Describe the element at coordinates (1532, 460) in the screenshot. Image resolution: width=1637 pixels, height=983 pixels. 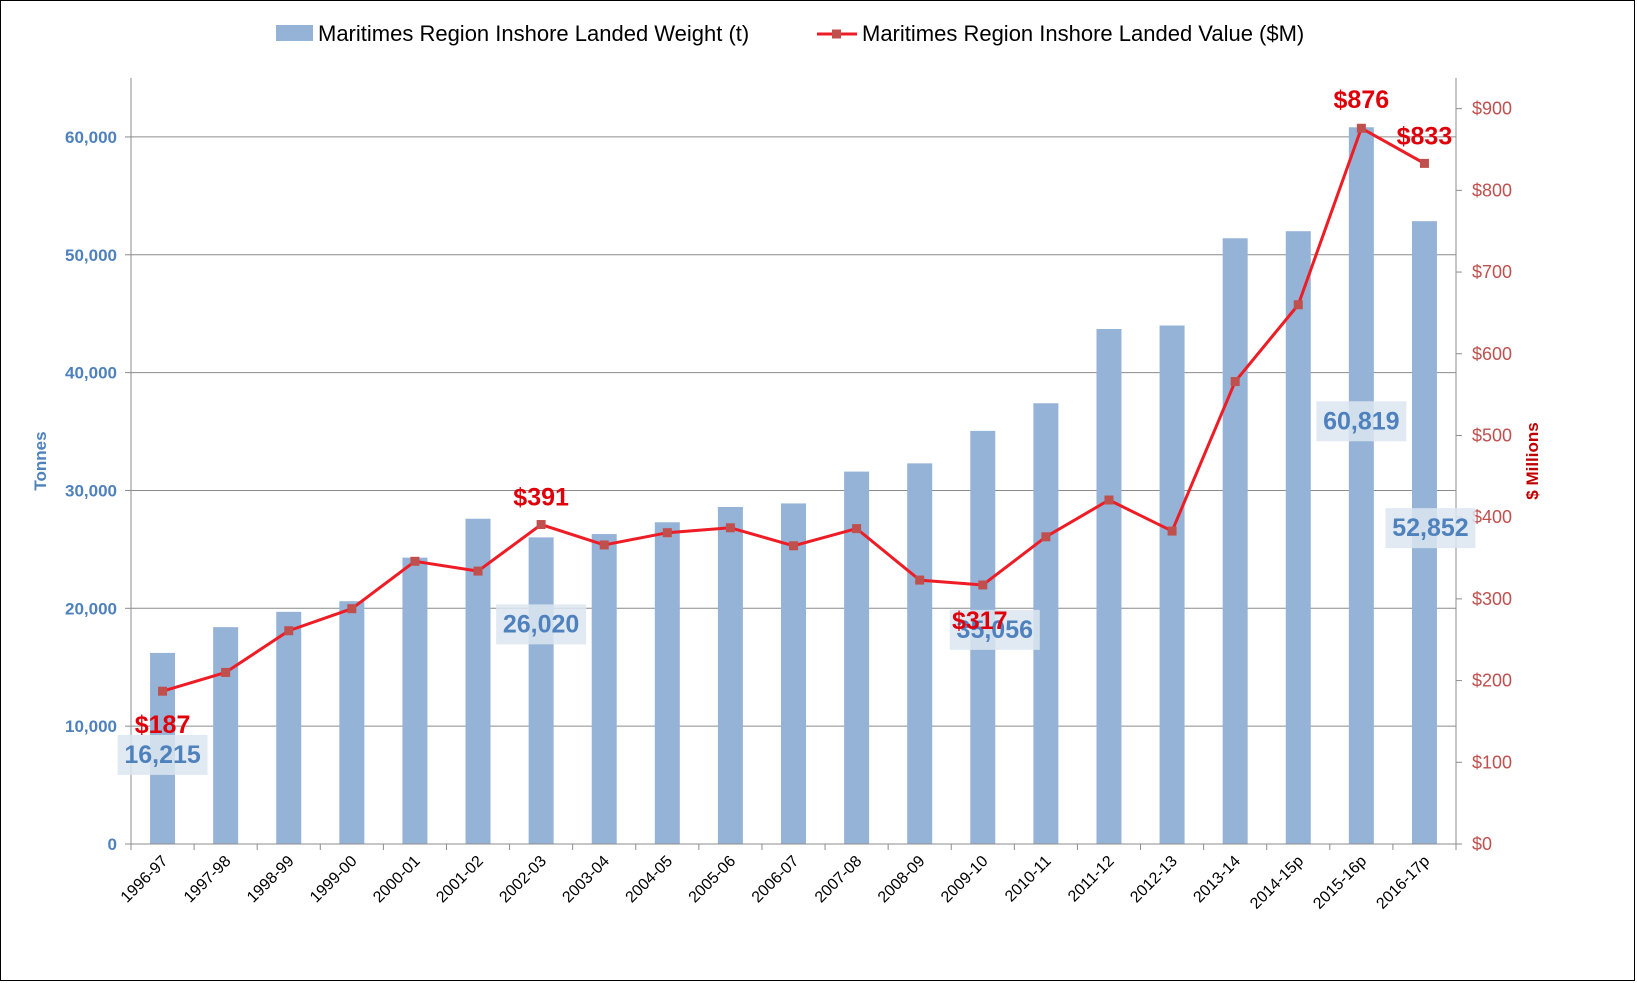
I see `right-axis-title: $ Millions` at that location.